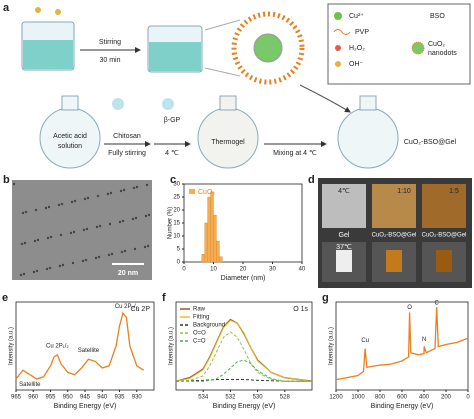 The width and height of the screenshot is (474, 419). What do you see at coordinates (109, 60) in the screenshot?
I see `step-text: 30 min` at bounding box center [109, 60].